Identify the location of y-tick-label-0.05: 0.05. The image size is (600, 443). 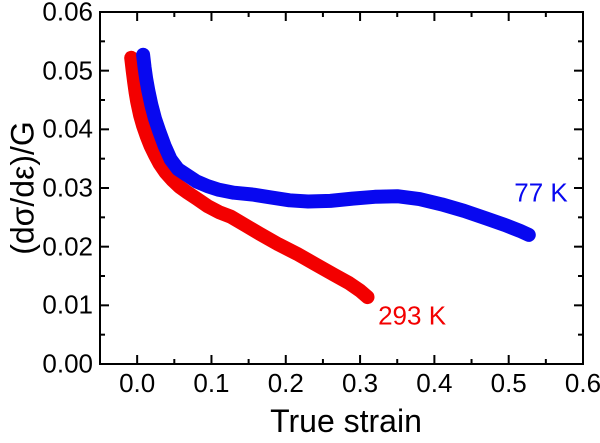
(67, 70).